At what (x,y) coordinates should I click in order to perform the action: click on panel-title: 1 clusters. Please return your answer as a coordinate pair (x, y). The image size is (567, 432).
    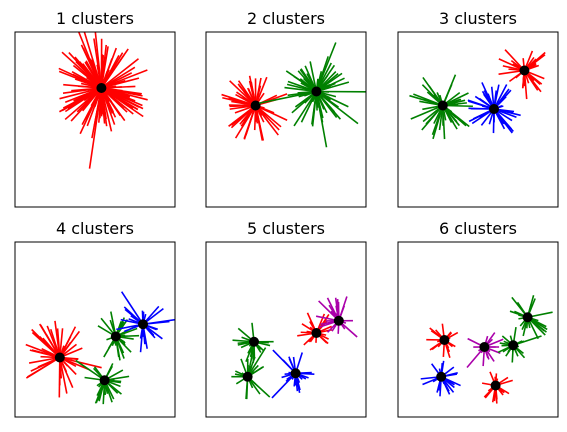
    Looking at the image, I should click on (95, 18).